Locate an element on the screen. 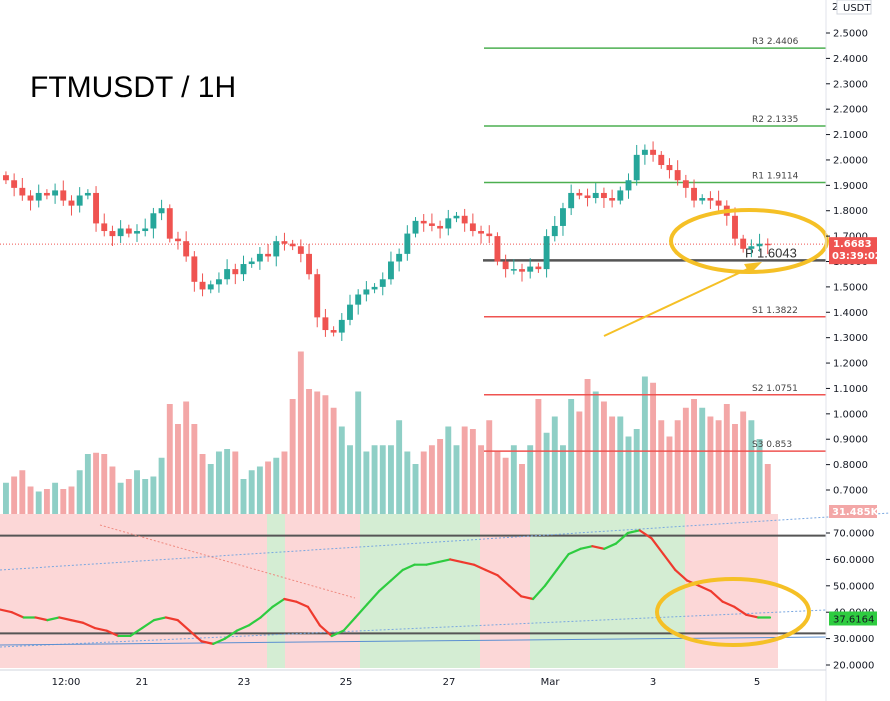 This screenshot has width=890, height=701. arrow-head is located at coordinates (753, 268).